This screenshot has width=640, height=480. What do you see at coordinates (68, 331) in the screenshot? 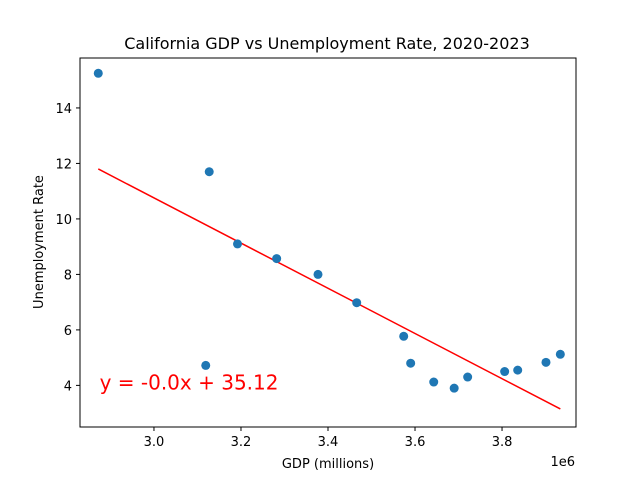
I see `y-tick-label-1: 6` at bounding box center [68, 331].